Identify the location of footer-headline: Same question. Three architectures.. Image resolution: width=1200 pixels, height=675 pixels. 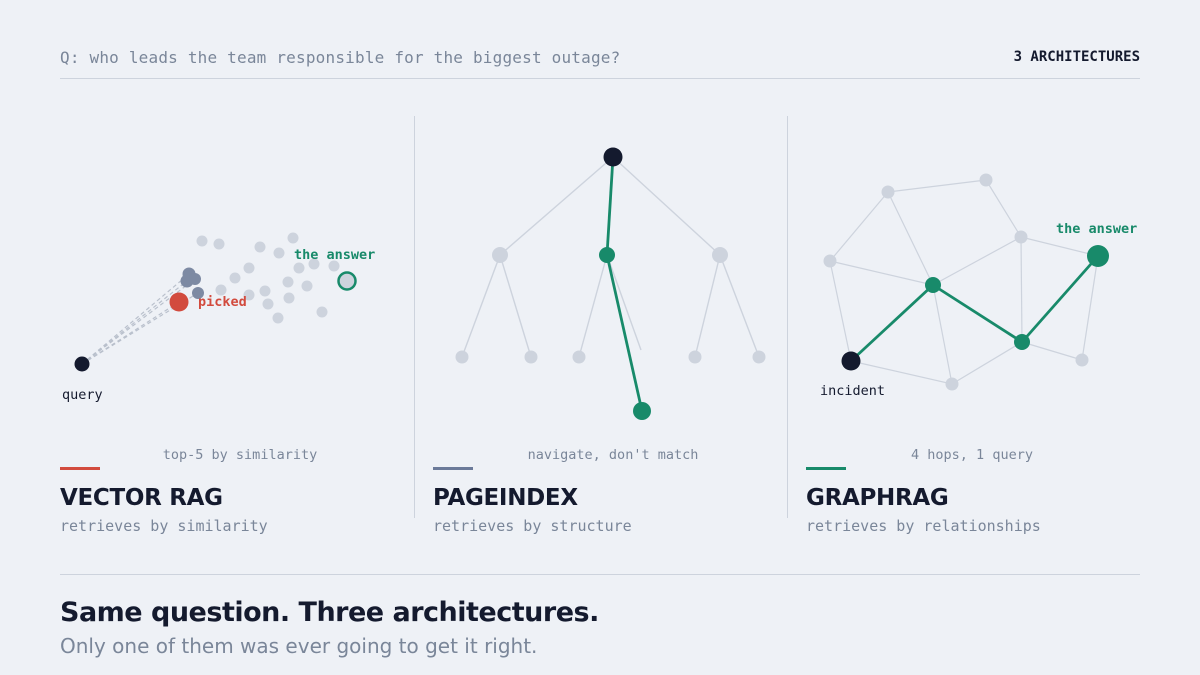
(329, 612).